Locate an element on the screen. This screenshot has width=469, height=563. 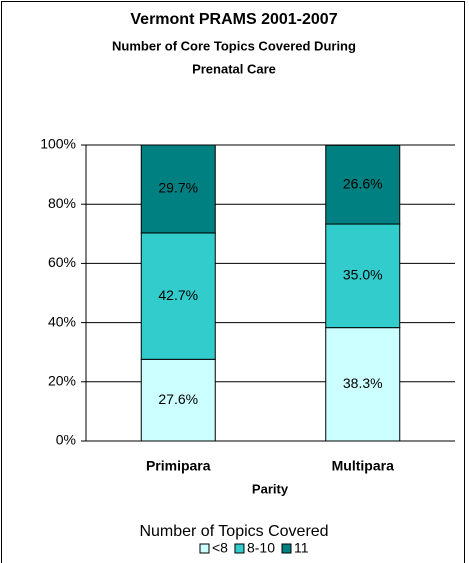
y-tick-label: 20% is located at coordinates (62, 381).